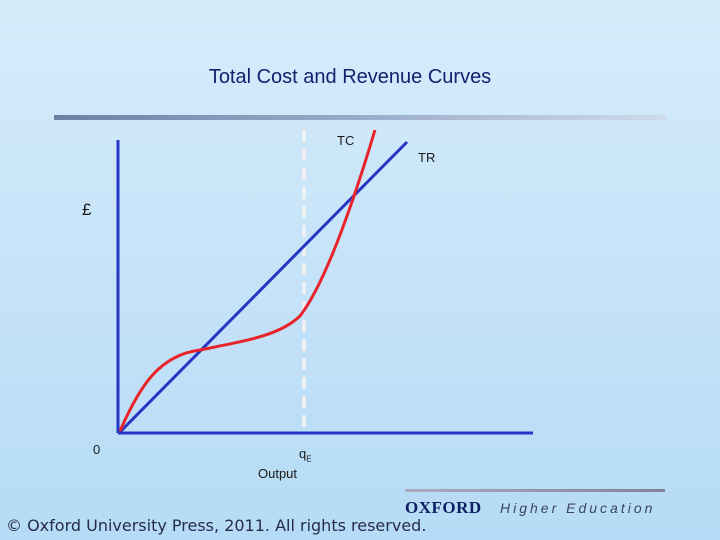  What do you see at coordinates (309, 459) in the screenshot?
I see `qe-label-subscript: E` at bounding box center [309, 459].